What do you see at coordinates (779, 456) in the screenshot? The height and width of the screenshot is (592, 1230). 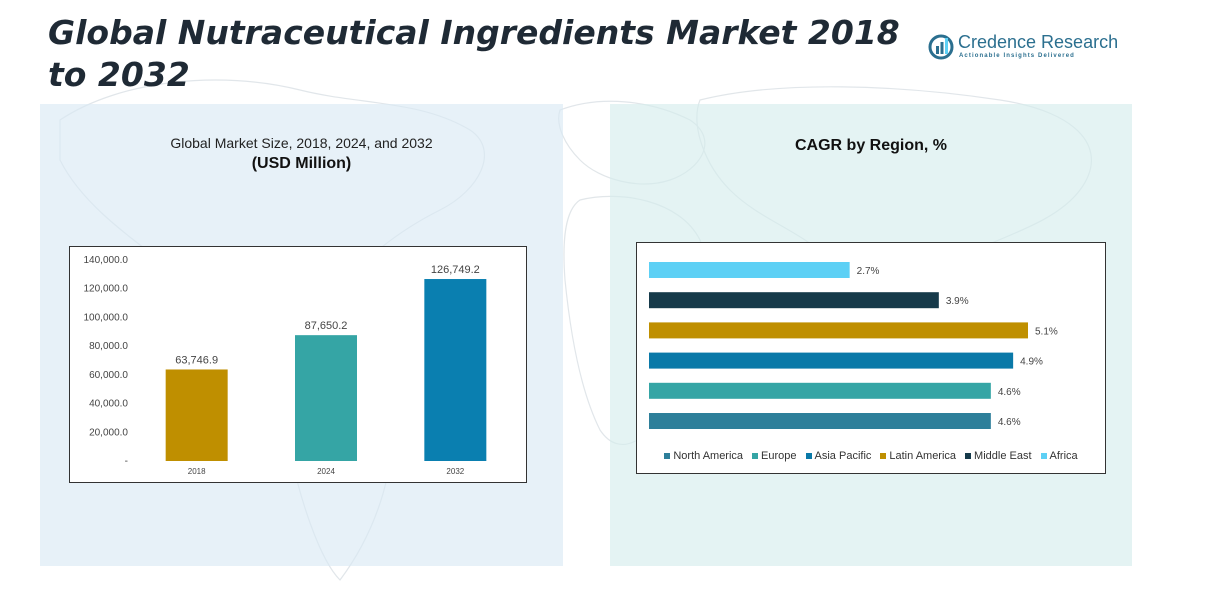 I see `legend-label: Europe` at bounding box center [779, 456].